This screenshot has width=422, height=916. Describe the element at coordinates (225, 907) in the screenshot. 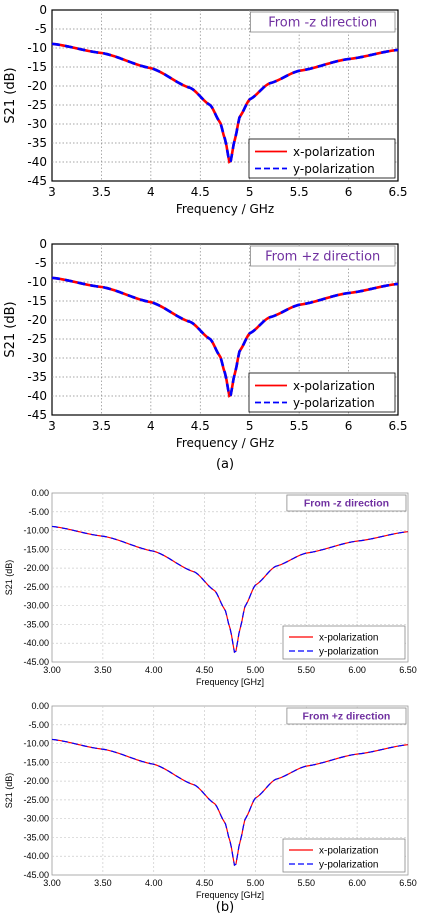

I see `panel-label-b: (b)` at that location.